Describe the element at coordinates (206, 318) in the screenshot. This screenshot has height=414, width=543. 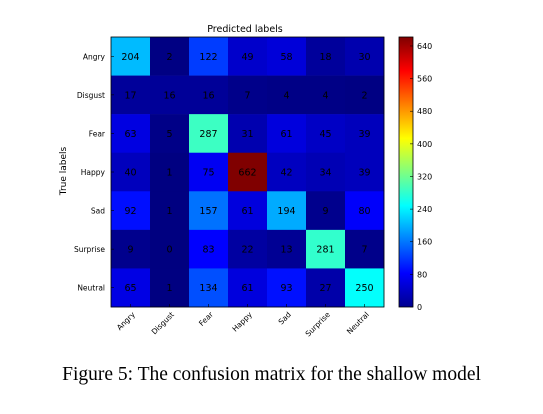
I see `x-tick-label: Fear` at that location.